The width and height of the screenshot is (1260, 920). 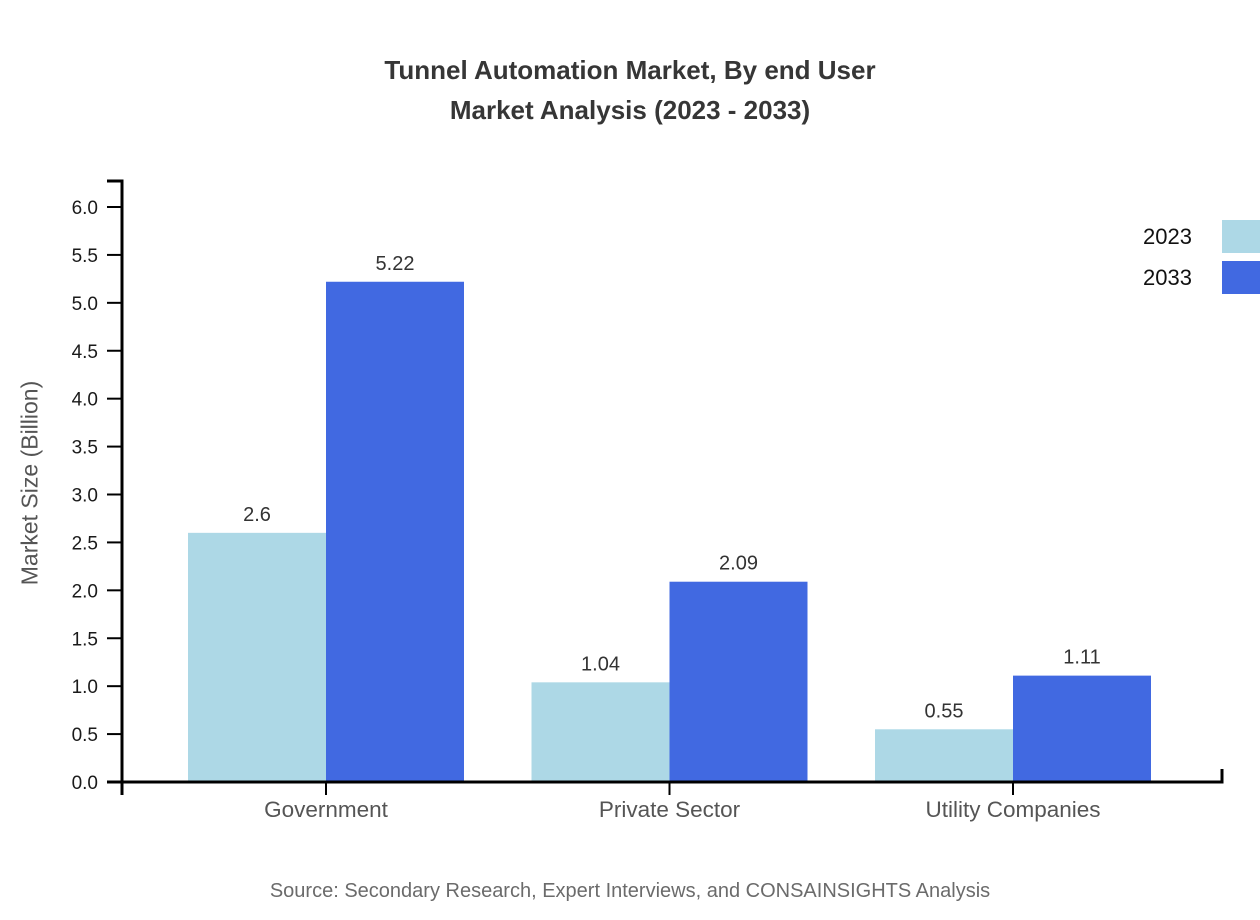 I want to click on bar-utility-companies-2033, so click(x=1082, y=728).